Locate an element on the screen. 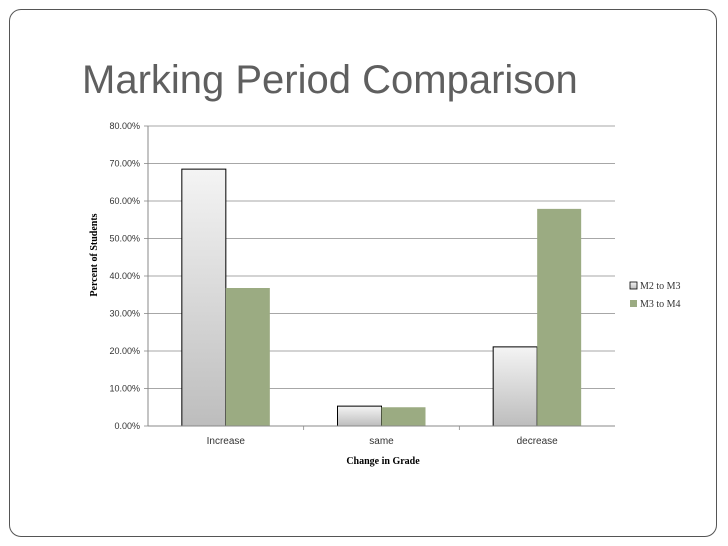 The image size is (728, 546). y-tick-label: 40.00% is located at coordinates (124, 276).